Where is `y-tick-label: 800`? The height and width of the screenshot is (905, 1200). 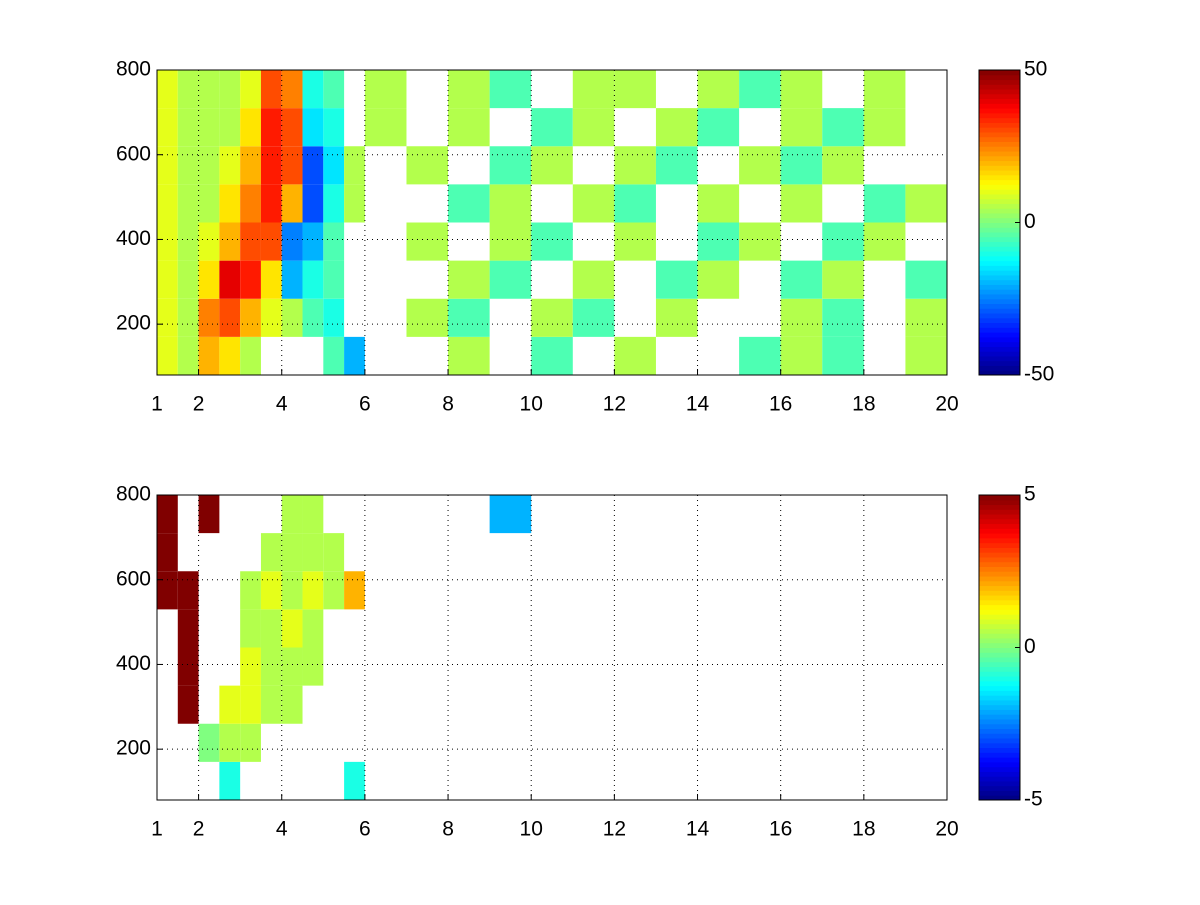
y-tick-label: 800 is located at coordinates (133, 69).